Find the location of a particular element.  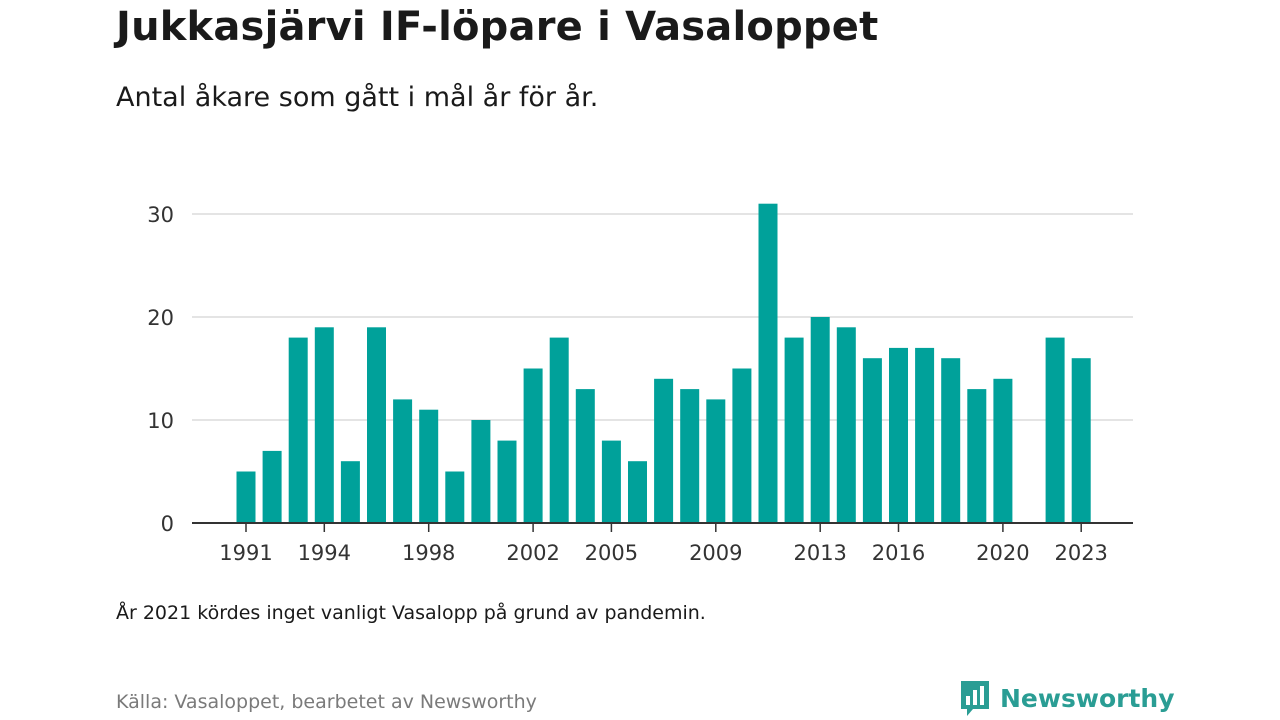

bar-2016 is located at coordinates (898, 435).